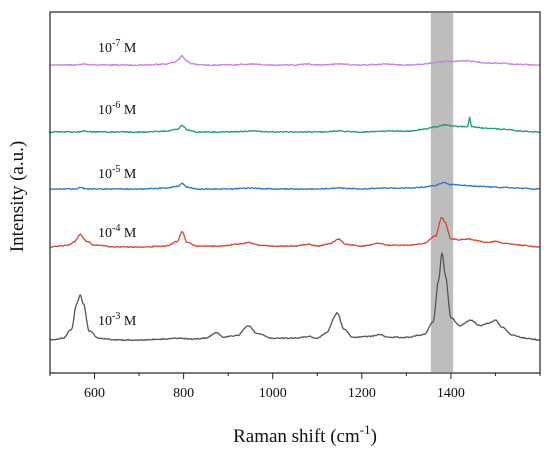 The height and width of the screenshot is (458, 550). What do you see at coordinates (451, 393) in the screenshot?
I see `x-tick-label: 1400` at bounding box center [451, 393].